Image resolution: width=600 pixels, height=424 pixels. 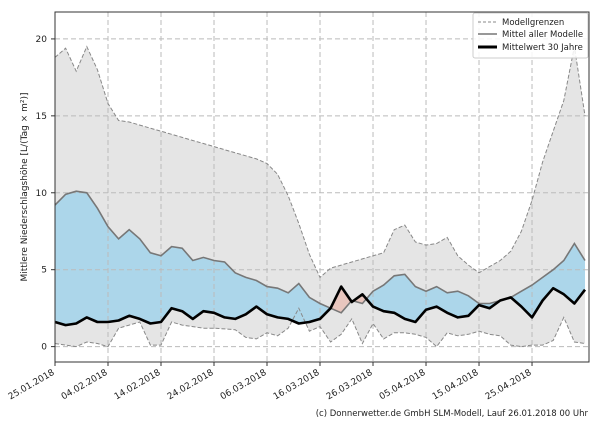 I want to click on x-tick-label: 16.03.2018, so click(x=297, y=385).